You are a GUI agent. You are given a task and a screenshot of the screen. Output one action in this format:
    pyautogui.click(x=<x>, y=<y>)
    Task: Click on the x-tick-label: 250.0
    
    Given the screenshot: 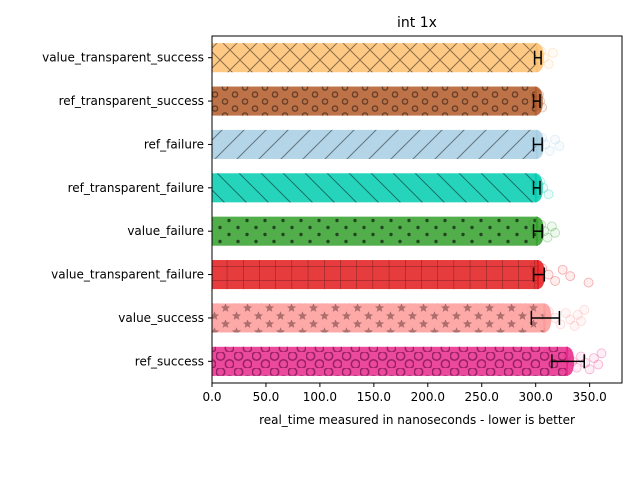 What is the action you would take?
    pyautogui.click(x=482, y=397)
    